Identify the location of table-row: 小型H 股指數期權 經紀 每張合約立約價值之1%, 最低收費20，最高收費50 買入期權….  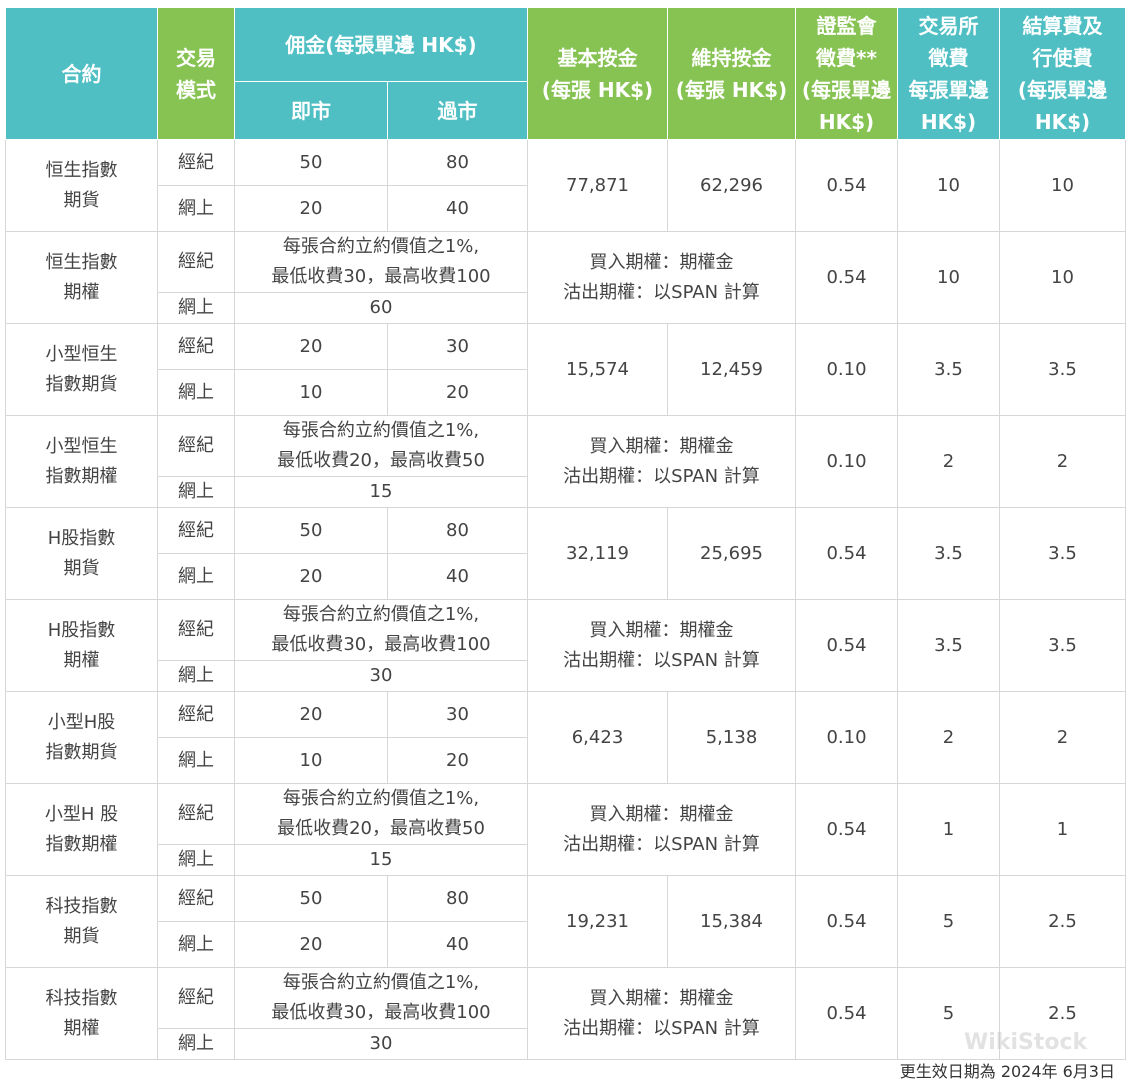
(565, 829).